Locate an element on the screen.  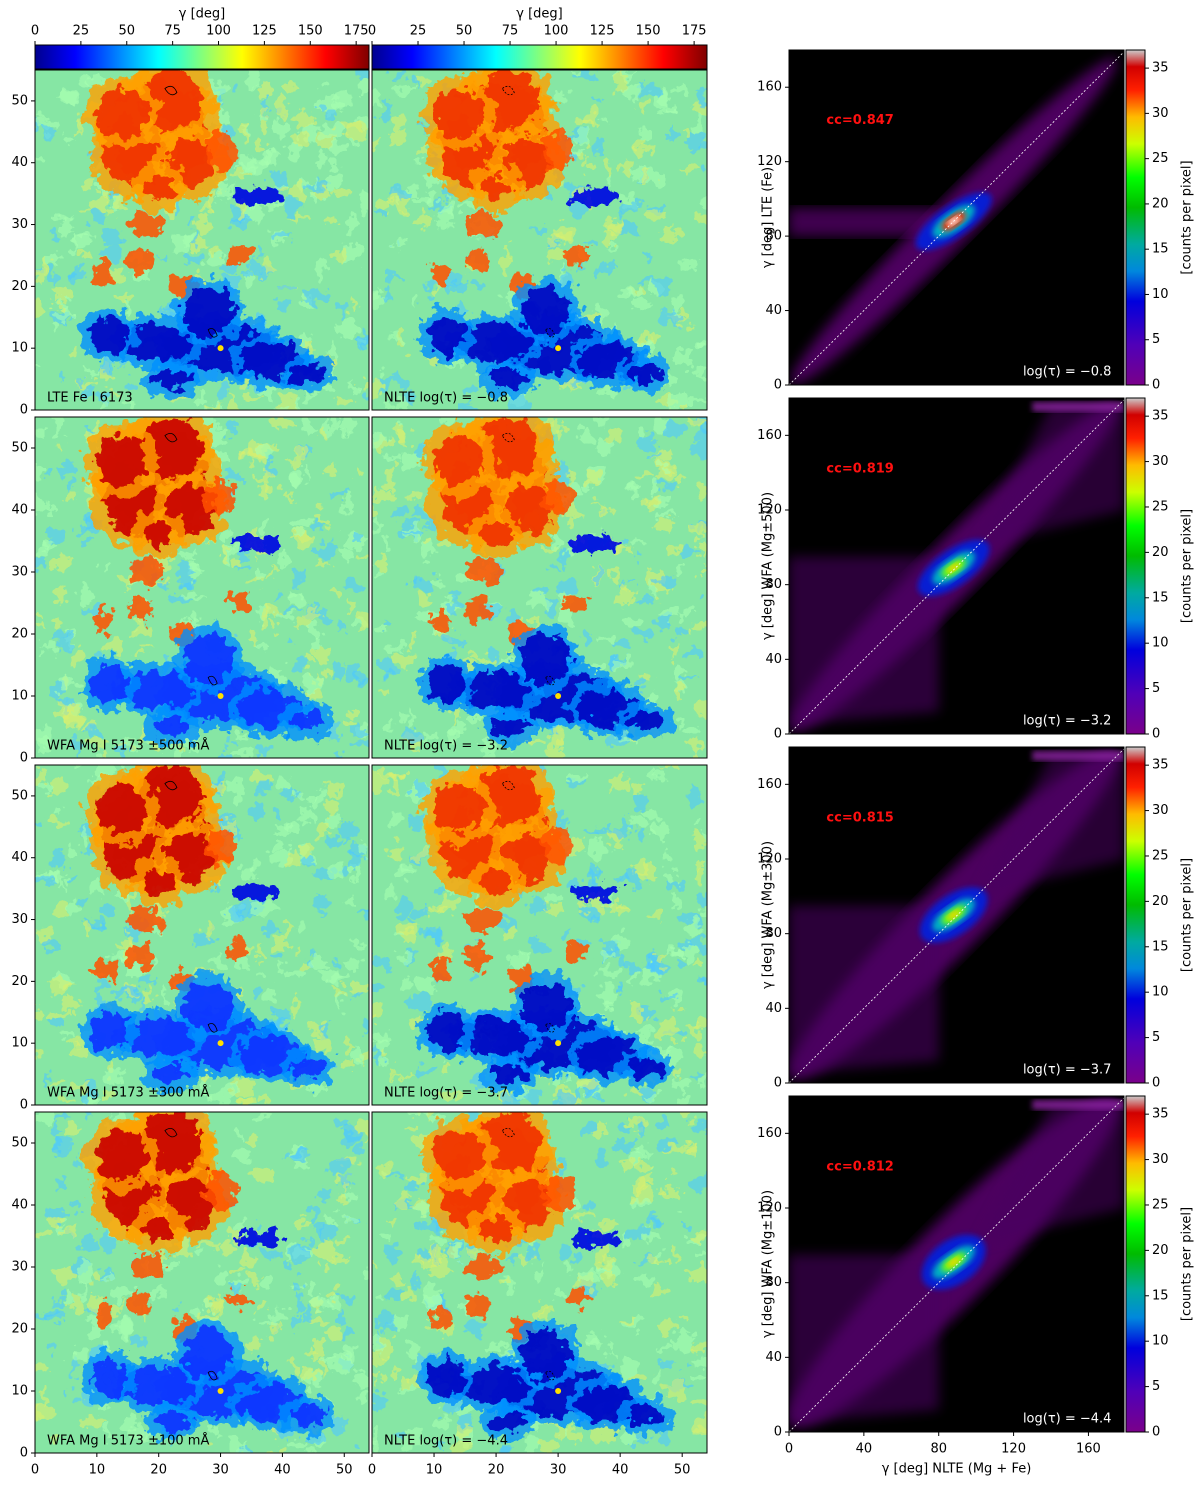
x-tick-label: 10 is located at coordinates (97, 1470).